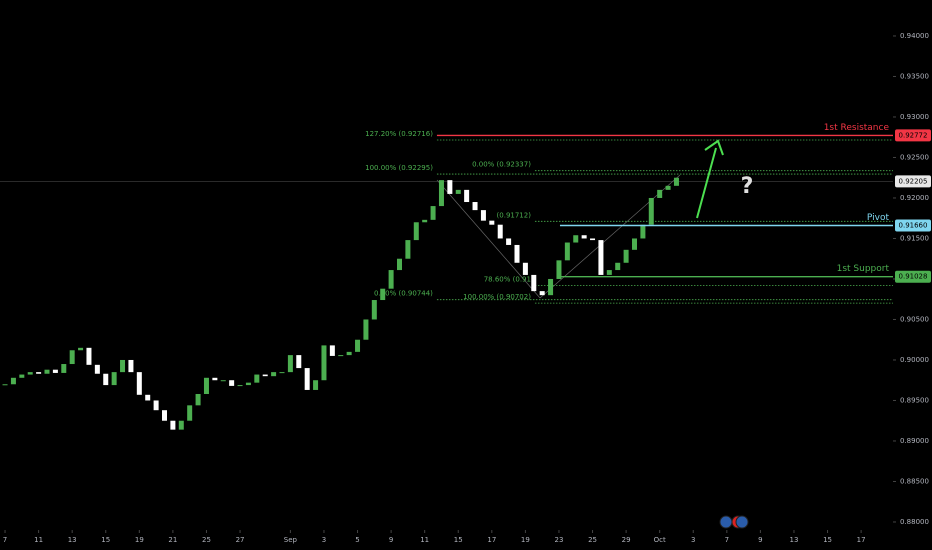 Image resolution: width=932 pixels, height=550 pixels. What do you see at coordinates (857, 128) in the screenshot?
I see `level-name: 1st Resistance` at bounding box center [857, 128].